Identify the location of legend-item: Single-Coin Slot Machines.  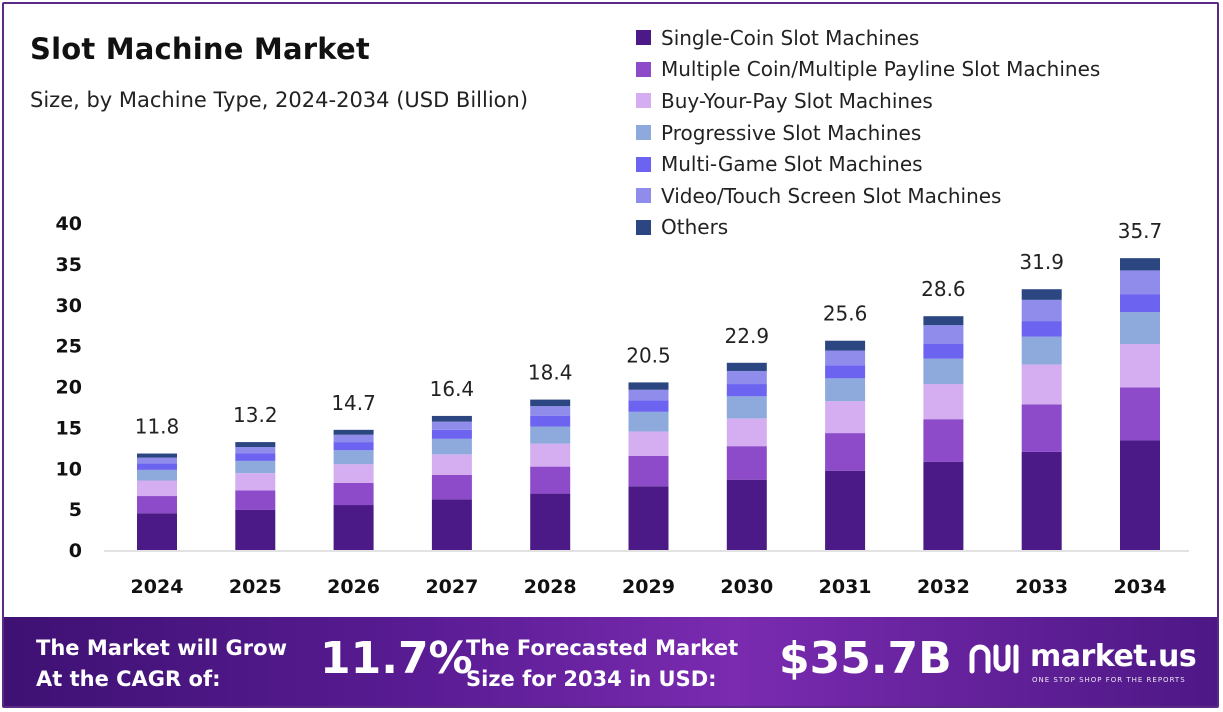
(868, 38).